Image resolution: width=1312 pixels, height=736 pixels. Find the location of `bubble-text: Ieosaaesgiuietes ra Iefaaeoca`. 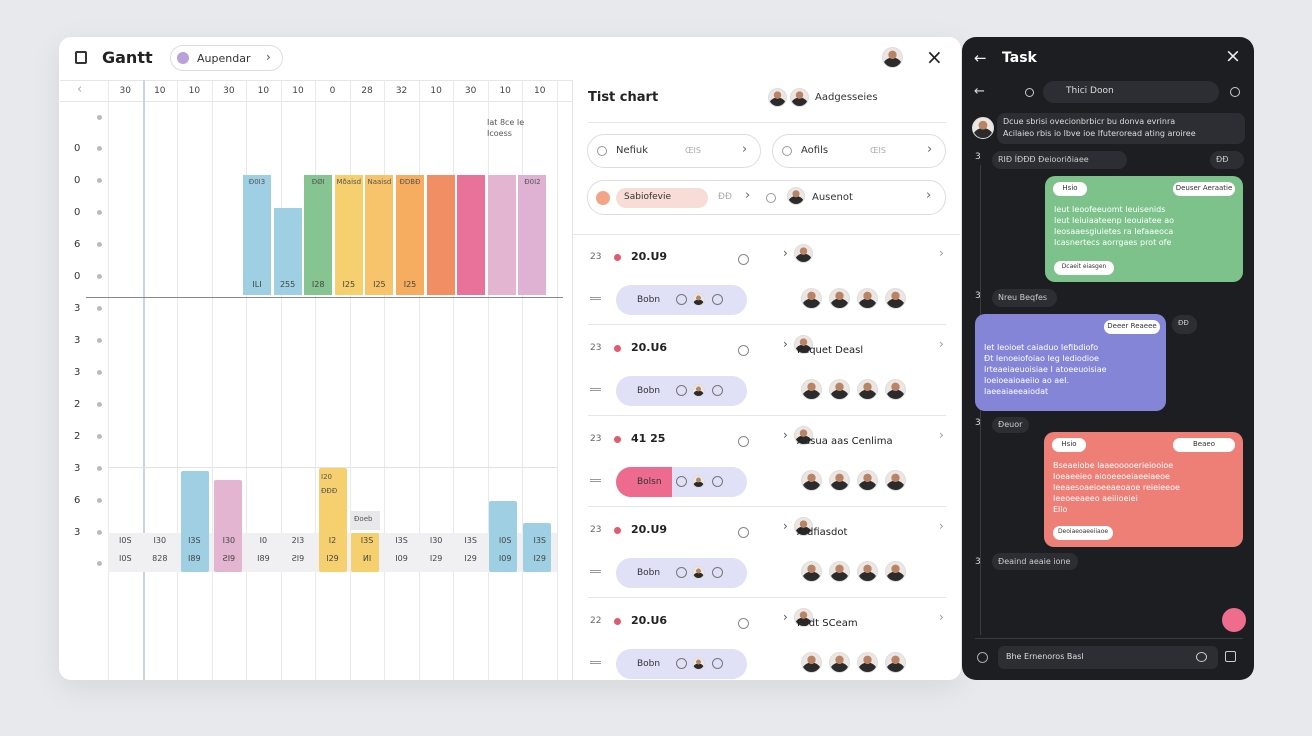

bubble-text: Ieosaaesgiuietes ra Iefaaeoca is located at coordinates (1114, 231).